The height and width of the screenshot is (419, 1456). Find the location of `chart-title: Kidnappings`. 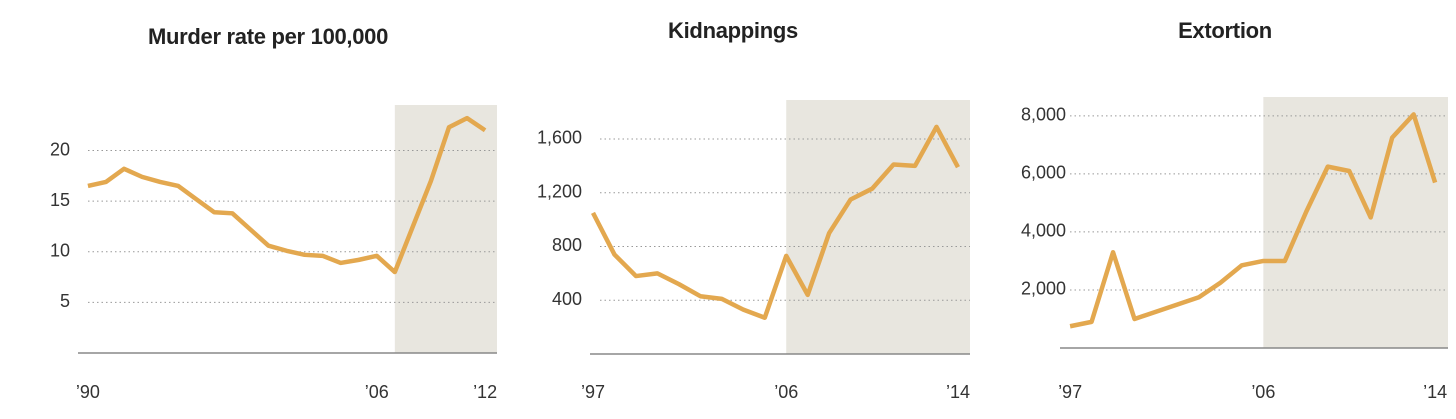

chart-title: Kidnappings is located at coordinates (733, 30).